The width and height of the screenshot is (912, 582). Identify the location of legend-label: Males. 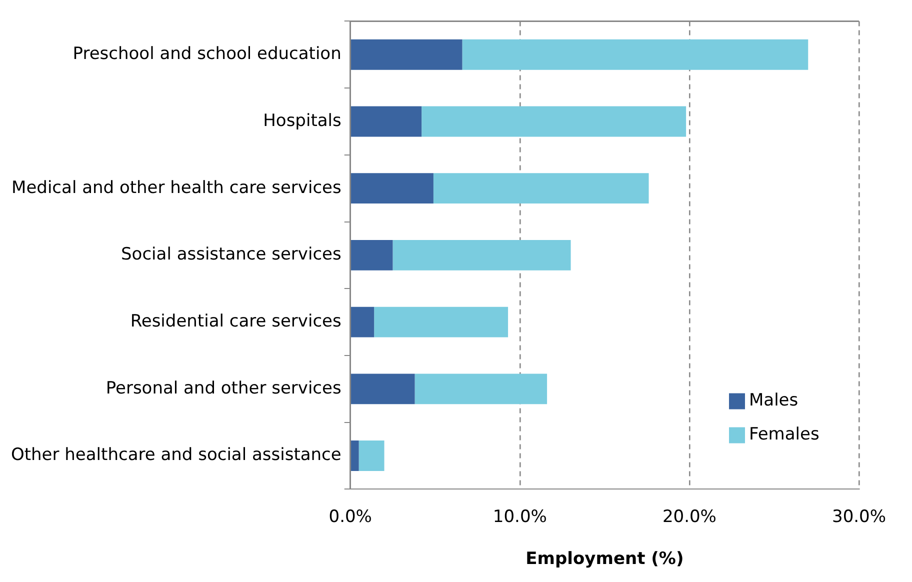
(773, 400).